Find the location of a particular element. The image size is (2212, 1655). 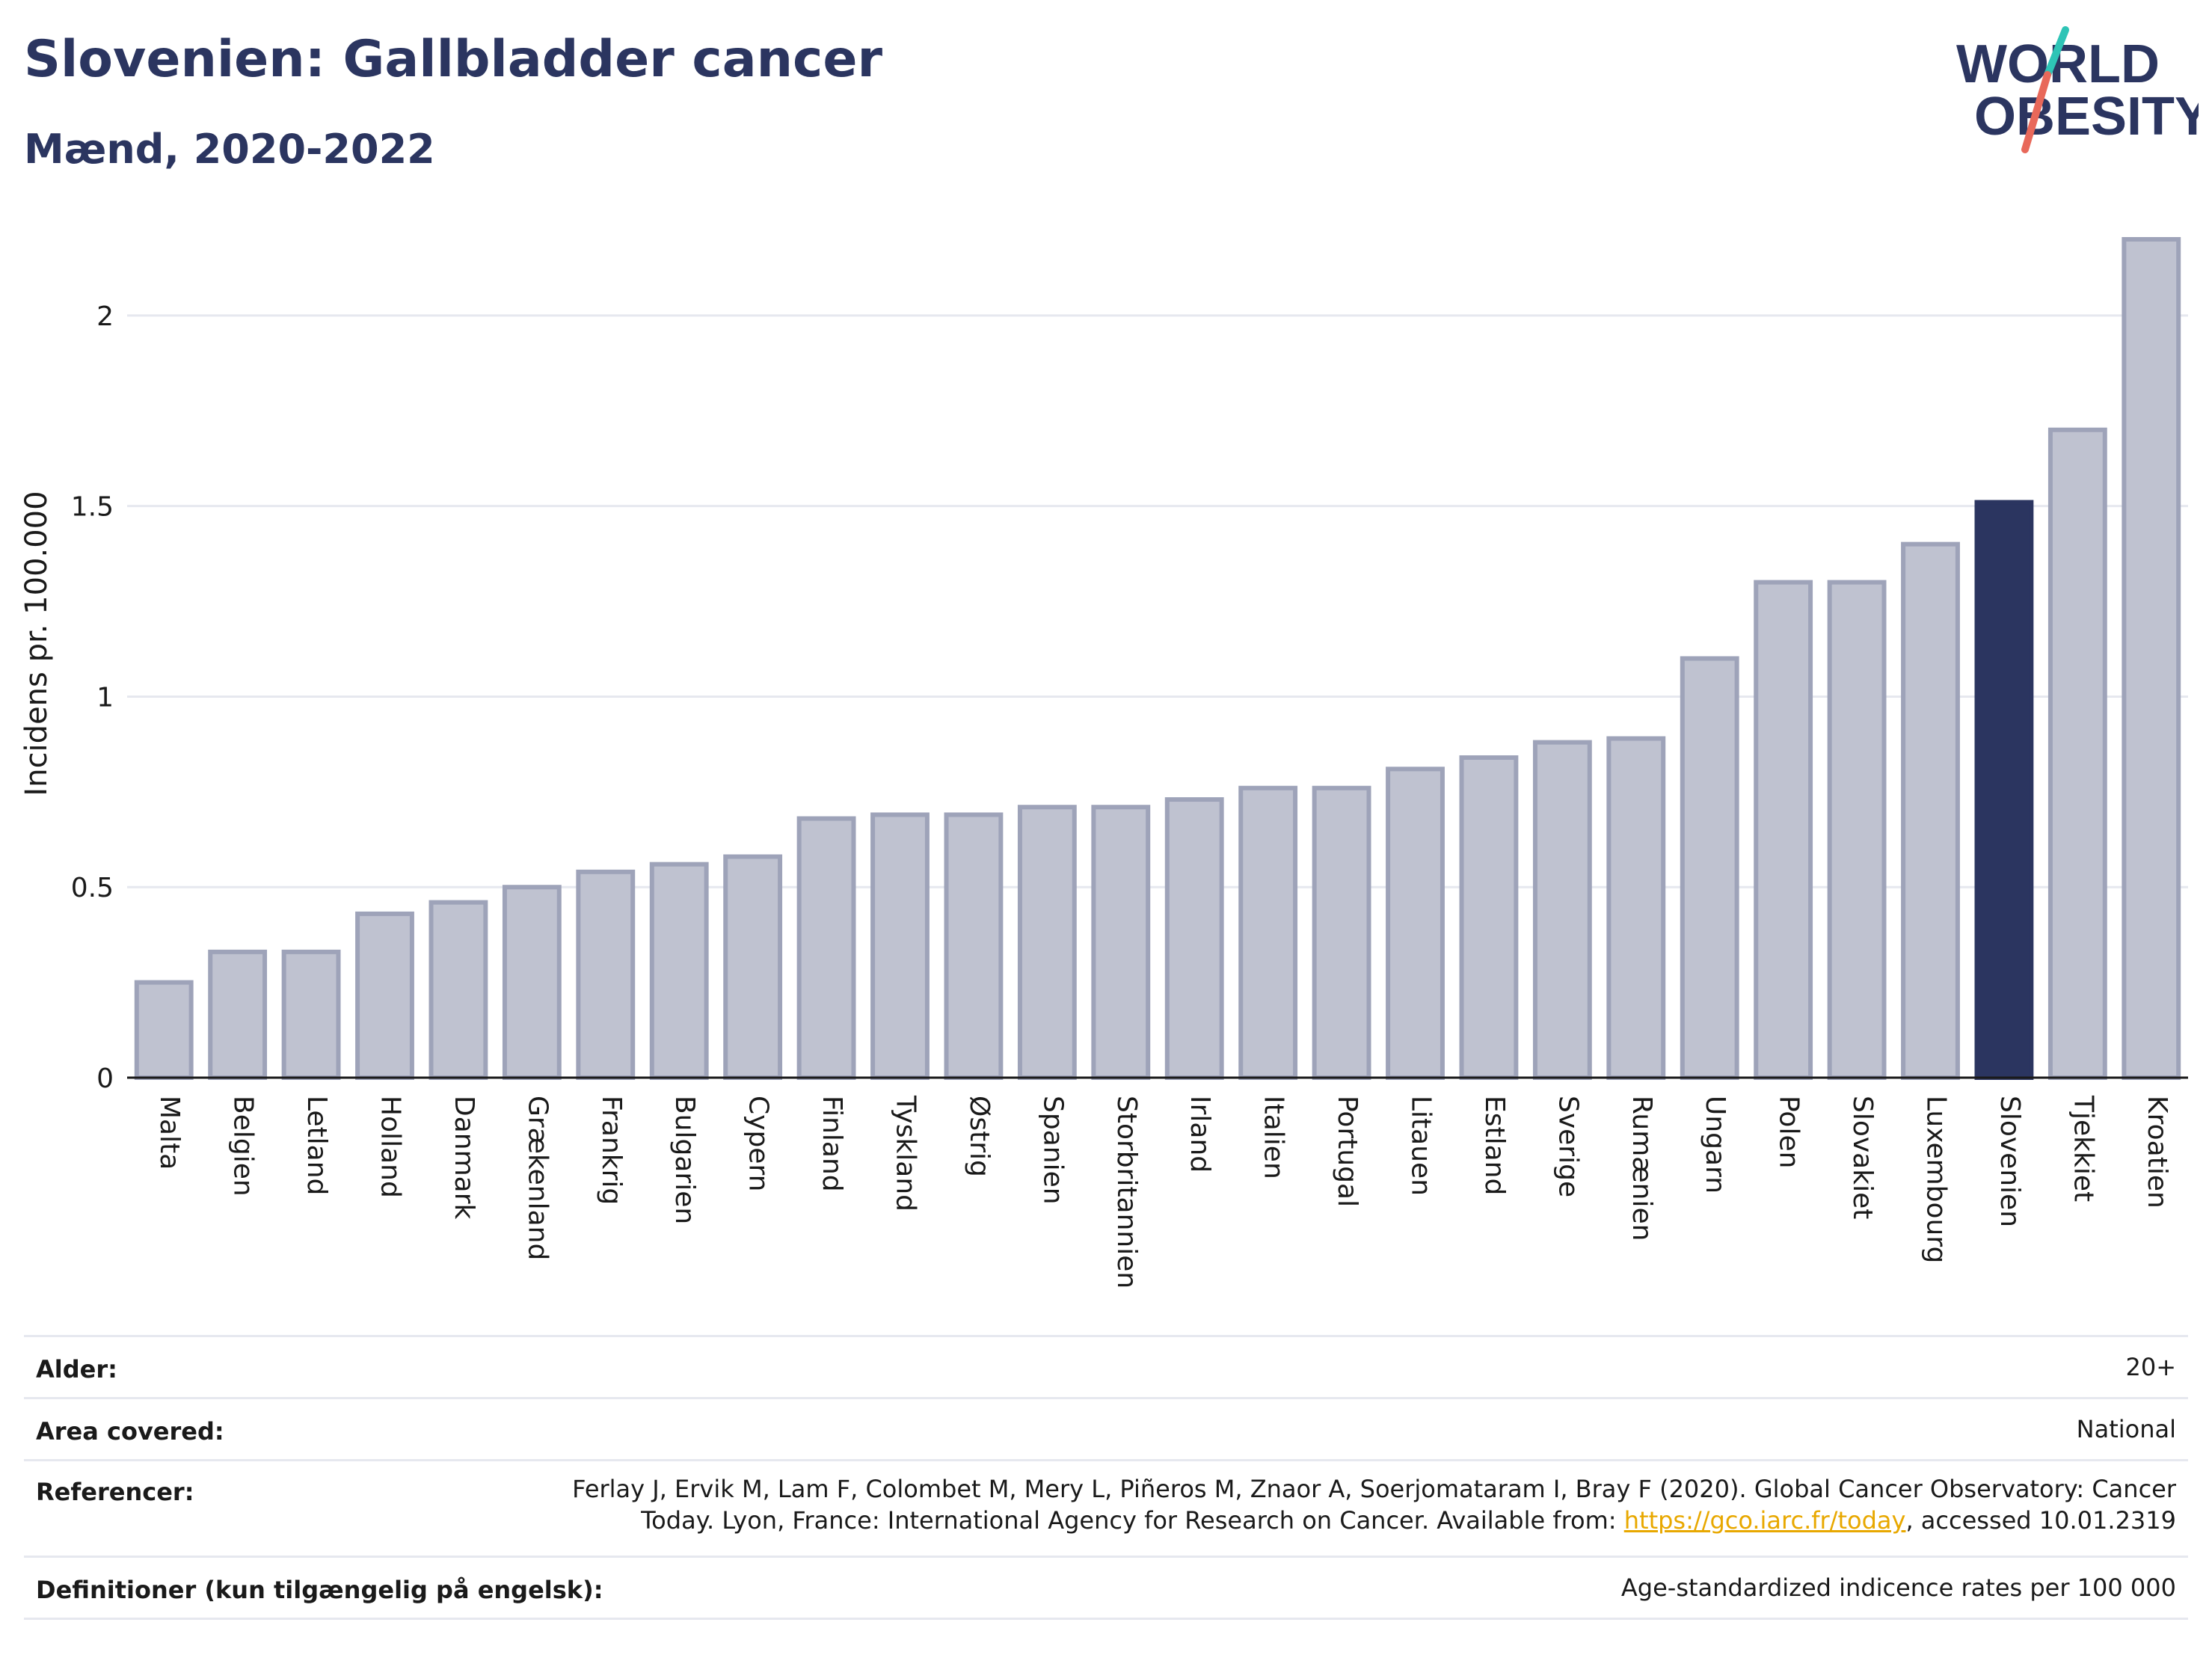

info-label-age: Alder: is located at coordinates (76, 1369).